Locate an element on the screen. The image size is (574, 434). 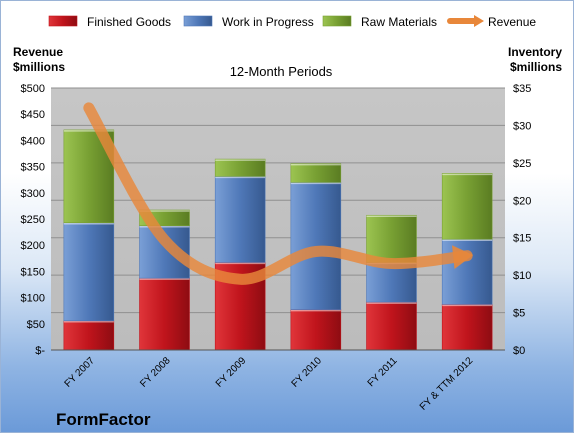
legend-label-finished-goods: Finished Goods is located at coordinates (129, 22).